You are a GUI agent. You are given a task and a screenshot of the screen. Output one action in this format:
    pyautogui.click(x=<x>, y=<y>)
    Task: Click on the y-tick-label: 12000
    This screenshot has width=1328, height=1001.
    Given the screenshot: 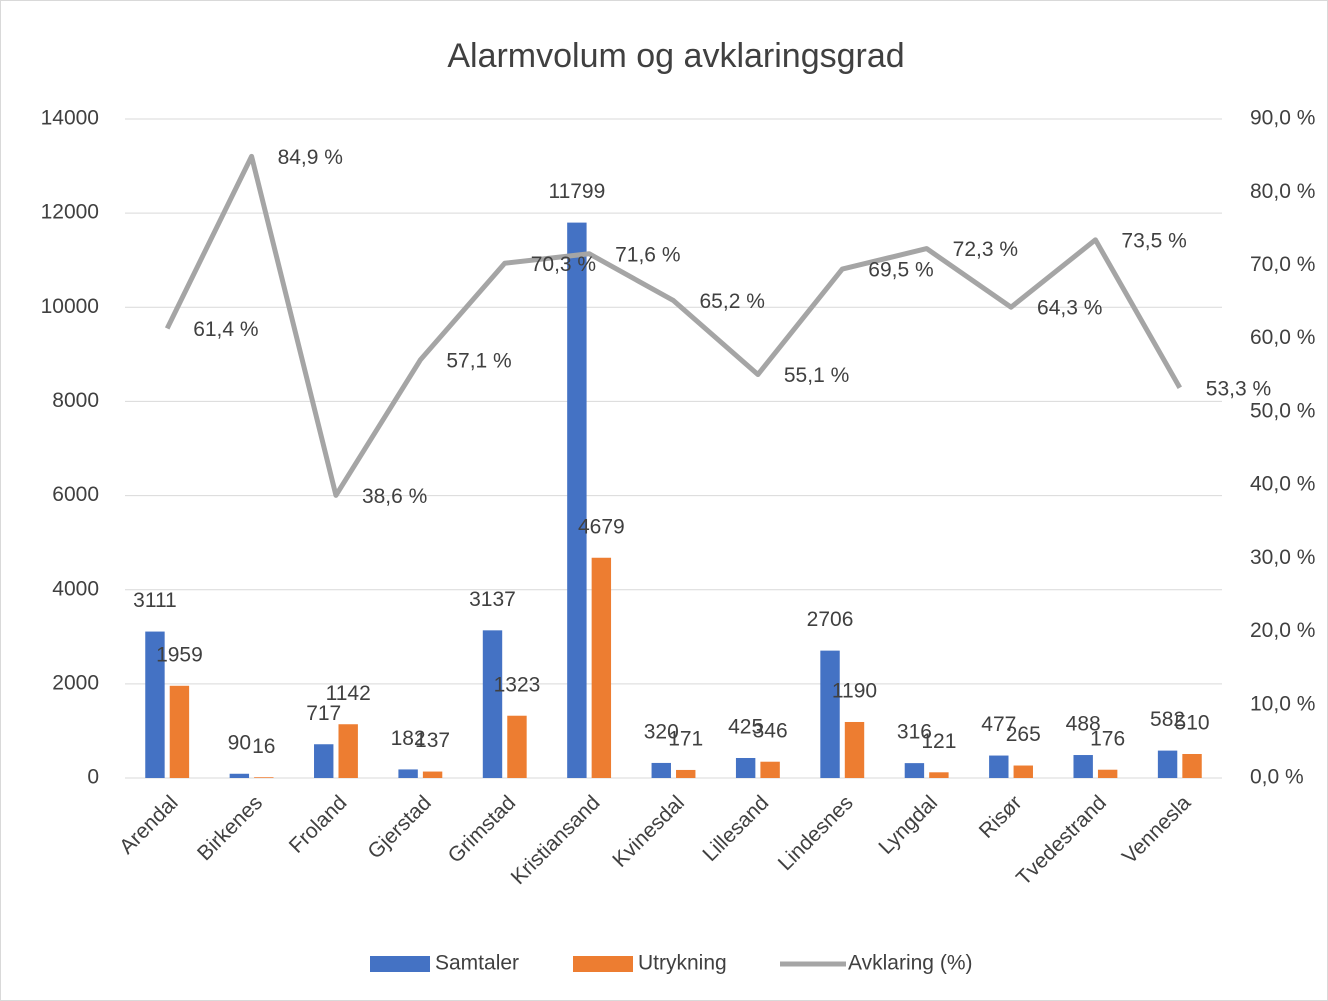 What is the action you would take?
    pyautogui.click(x=70, y=212)
    